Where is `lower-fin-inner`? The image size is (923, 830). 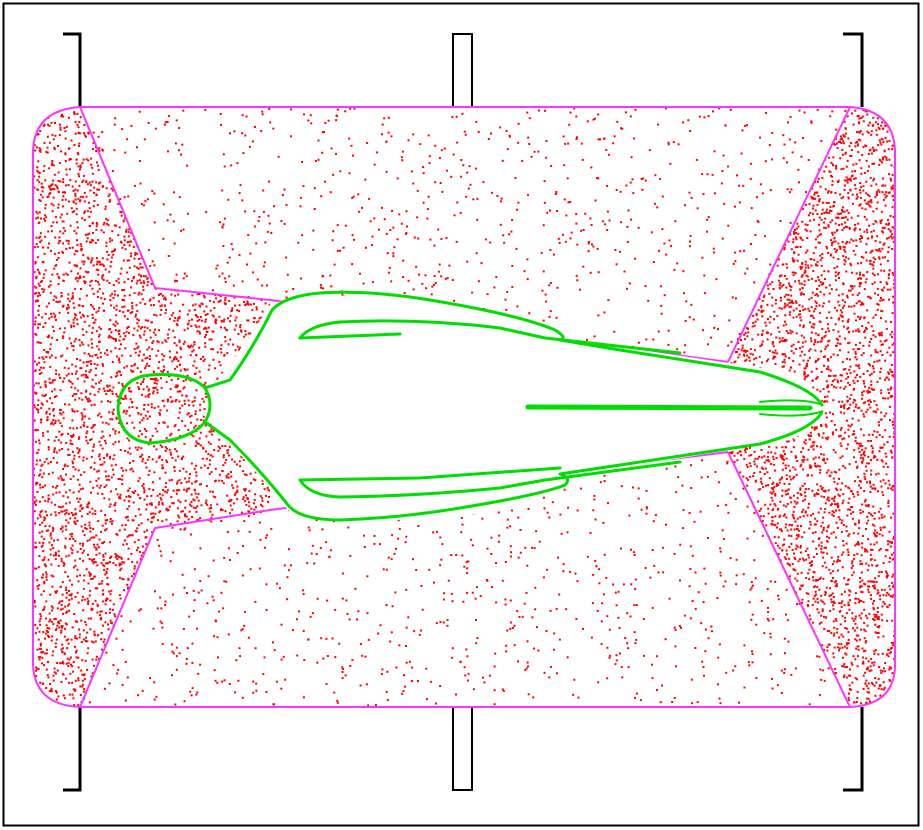
lower-fin-inner is located at coordinates (430, 474).